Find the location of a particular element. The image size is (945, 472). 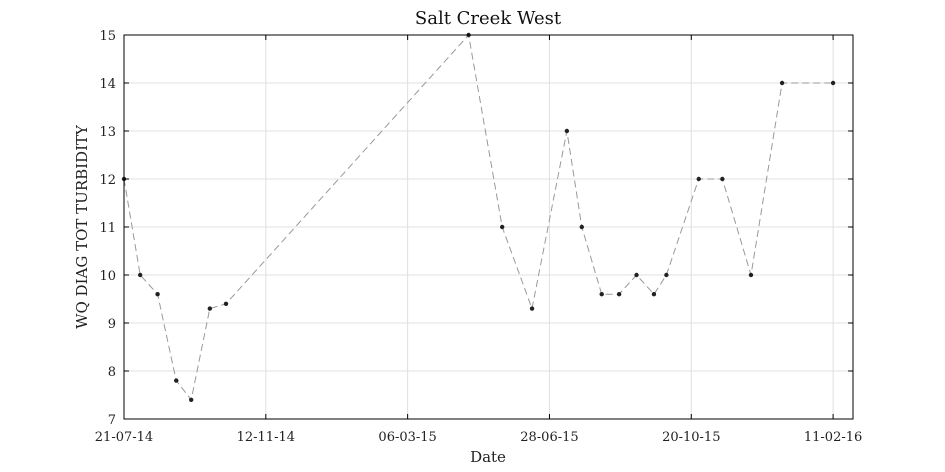

y-tick-label: 14 is located at coordinates (107, 84).